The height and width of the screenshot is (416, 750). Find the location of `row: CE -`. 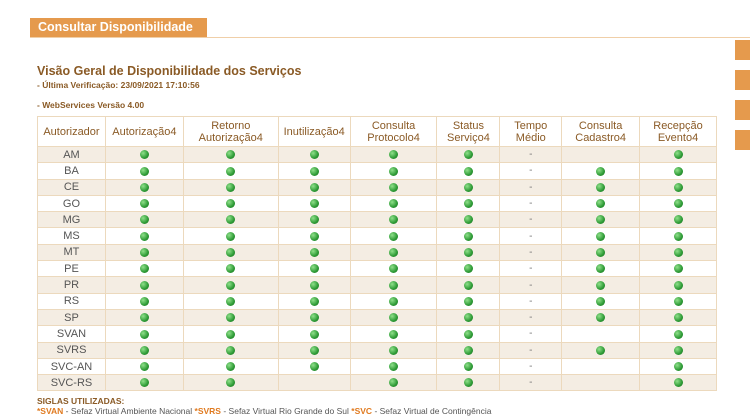

row: CE - is located at coordinates (377, 187).